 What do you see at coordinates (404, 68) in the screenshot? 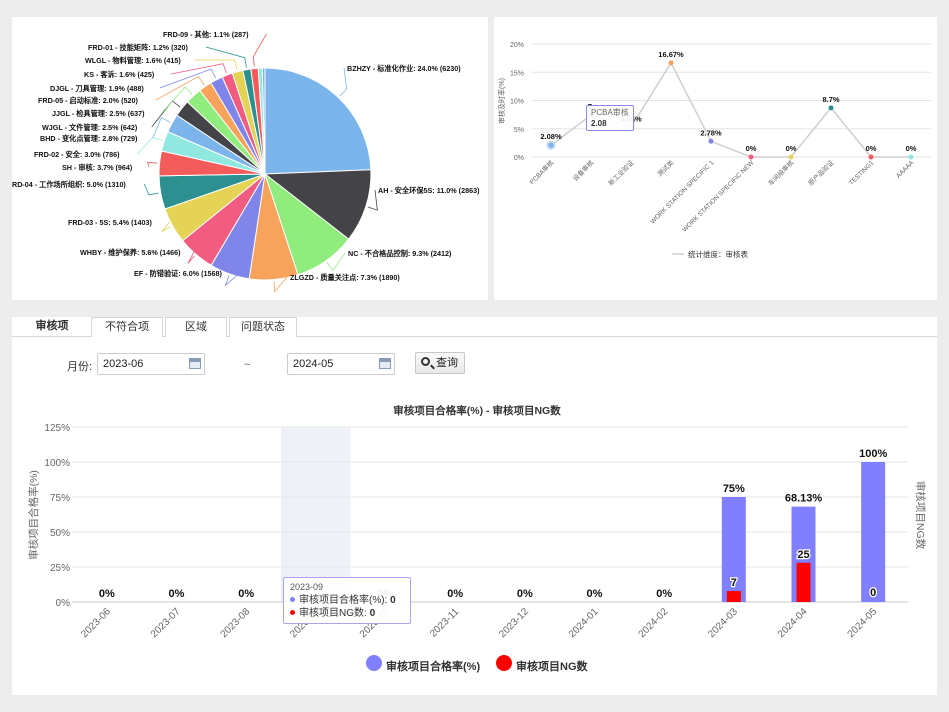
I see `pie-slice-label: BZHZY - 标准化作业: 24.0% (6230)` at bounding box center [404, 68].